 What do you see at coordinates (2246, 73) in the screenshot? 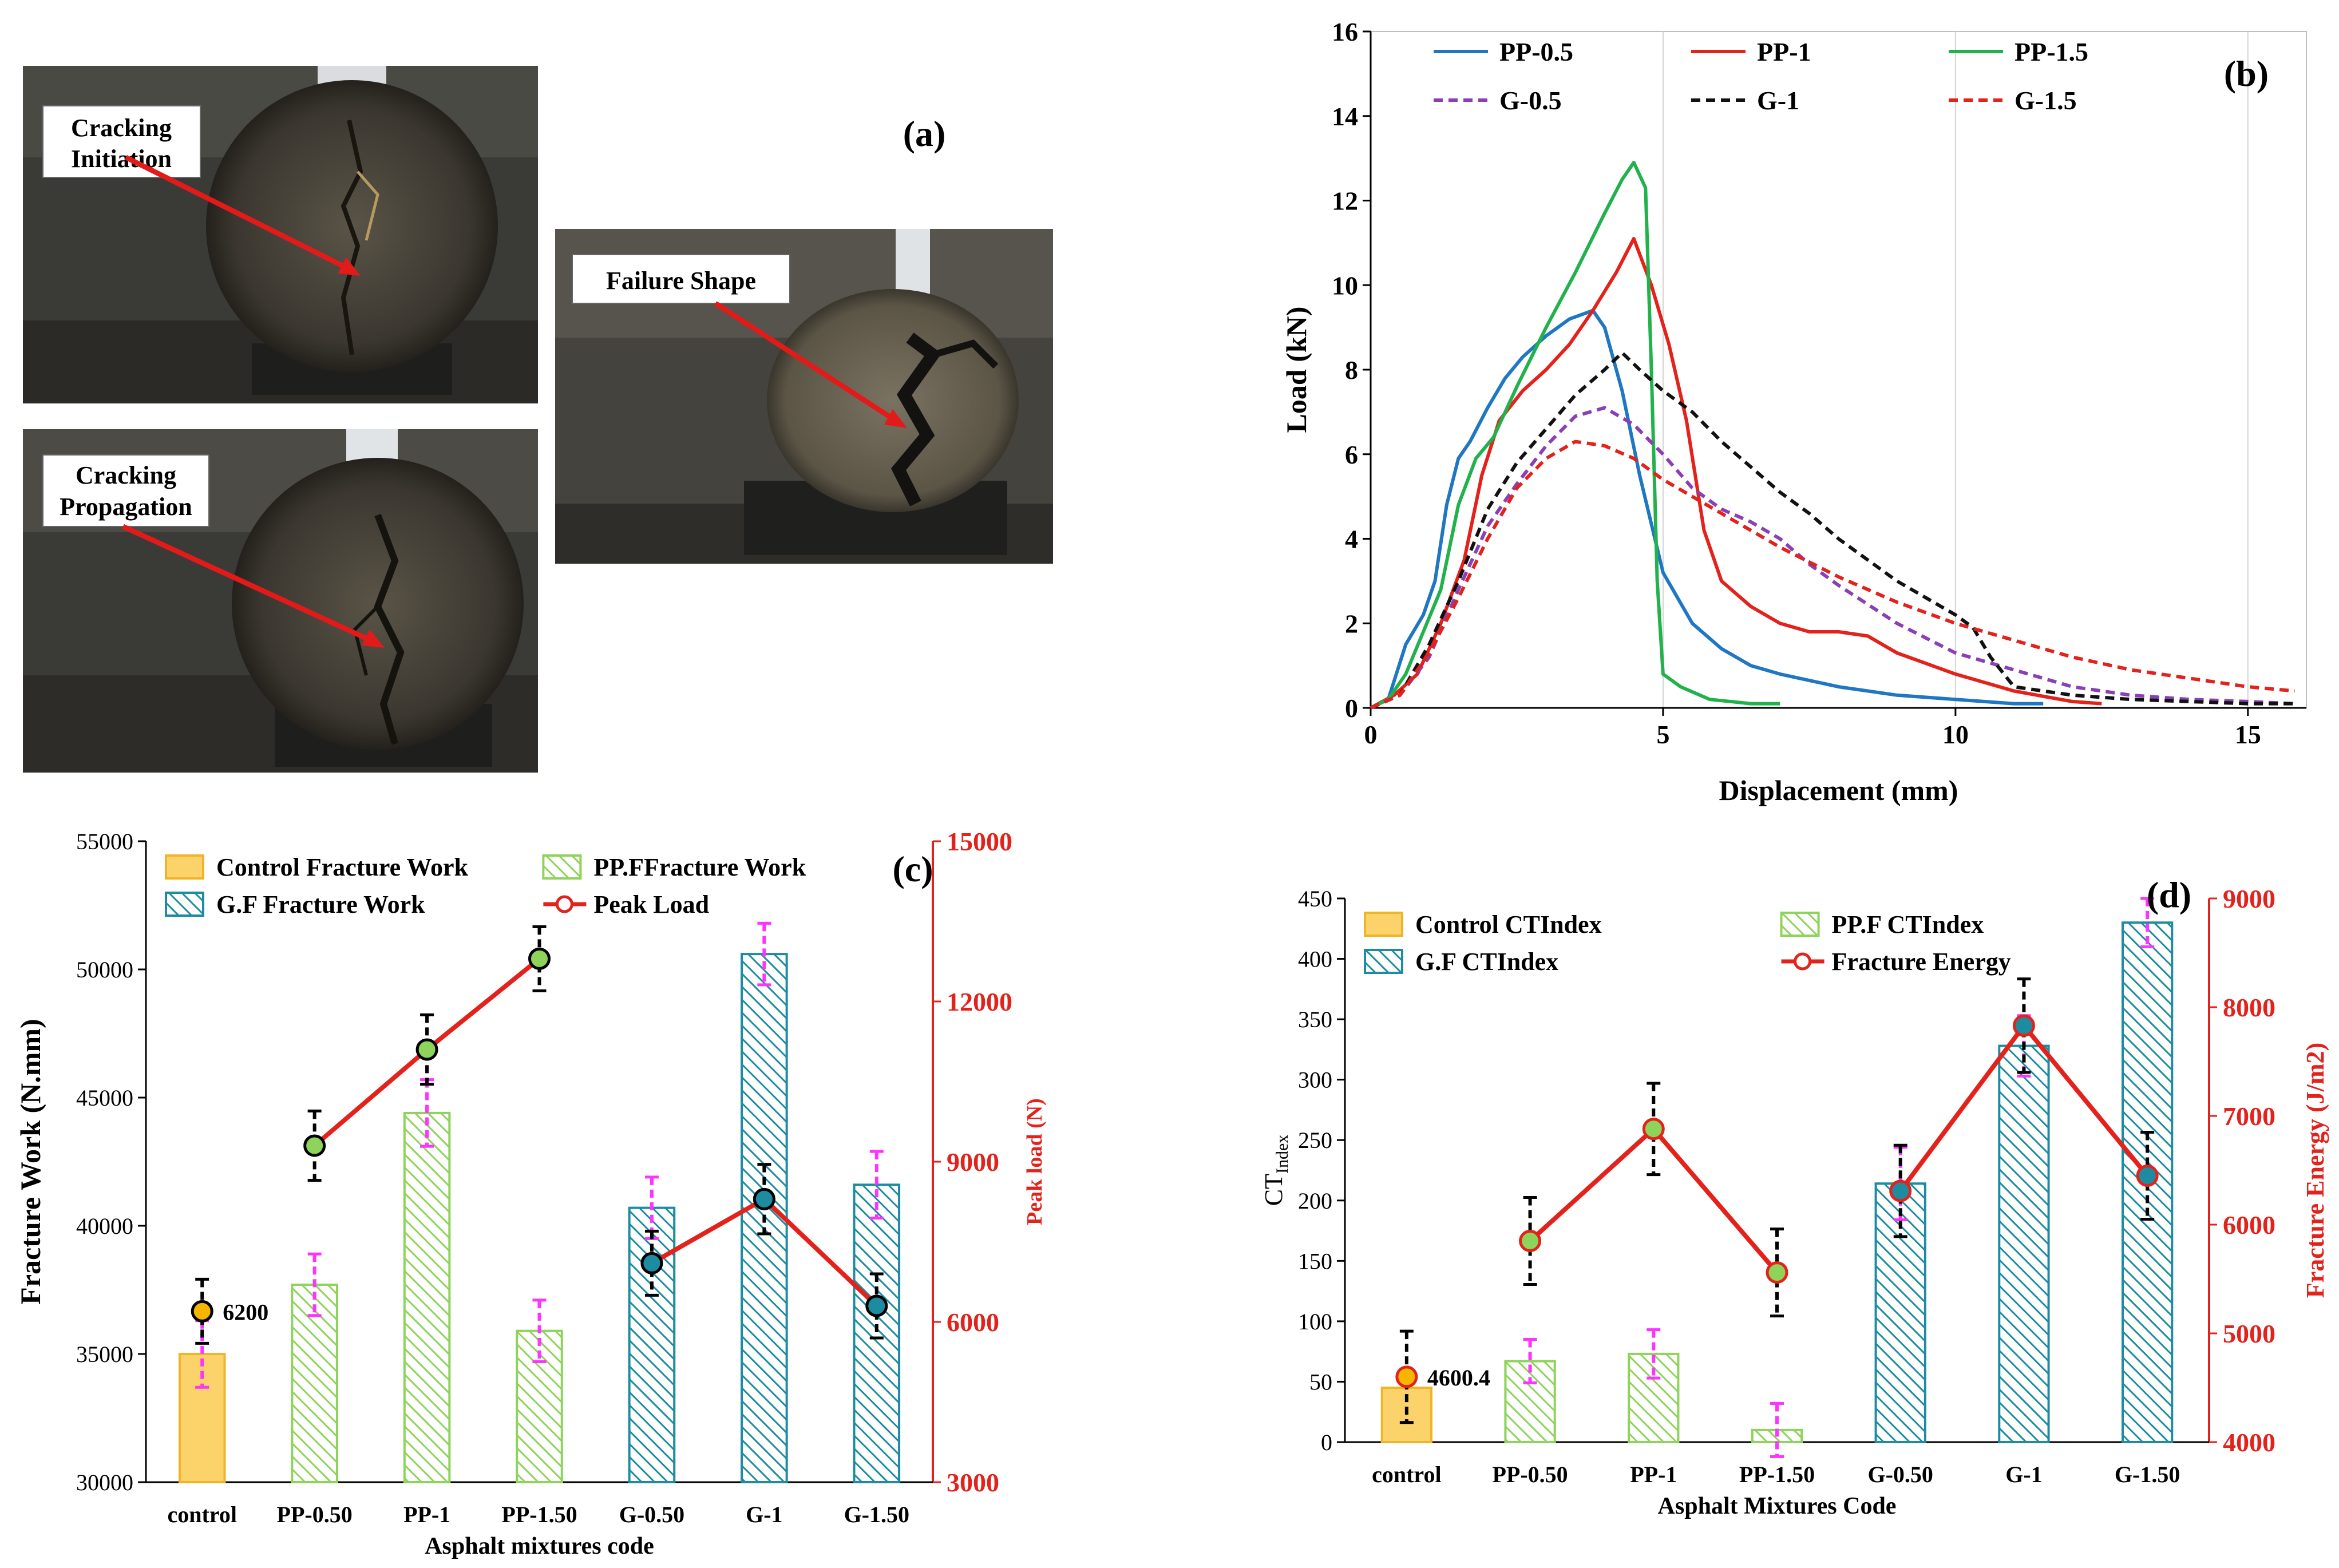
I see `panel-b-label: (b)` at bounding box center [2246, 73].